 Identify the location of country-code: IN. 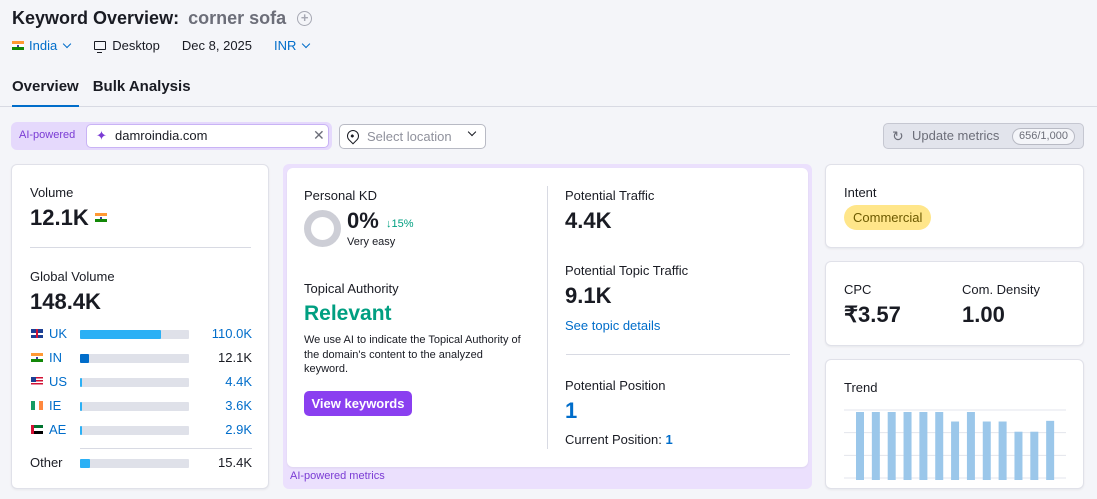
(55, 357).